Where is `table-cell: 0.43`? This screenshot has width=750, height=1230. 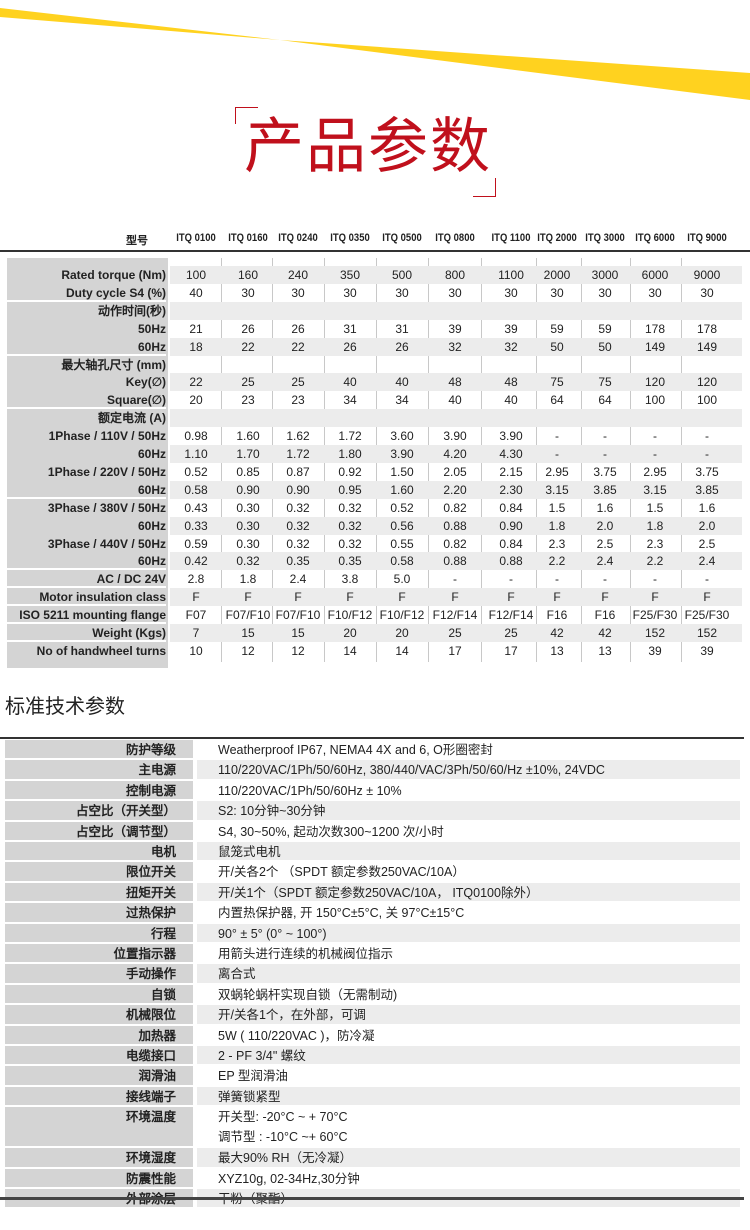
table-cell: 0.43 is located at coordinates (196, 507).